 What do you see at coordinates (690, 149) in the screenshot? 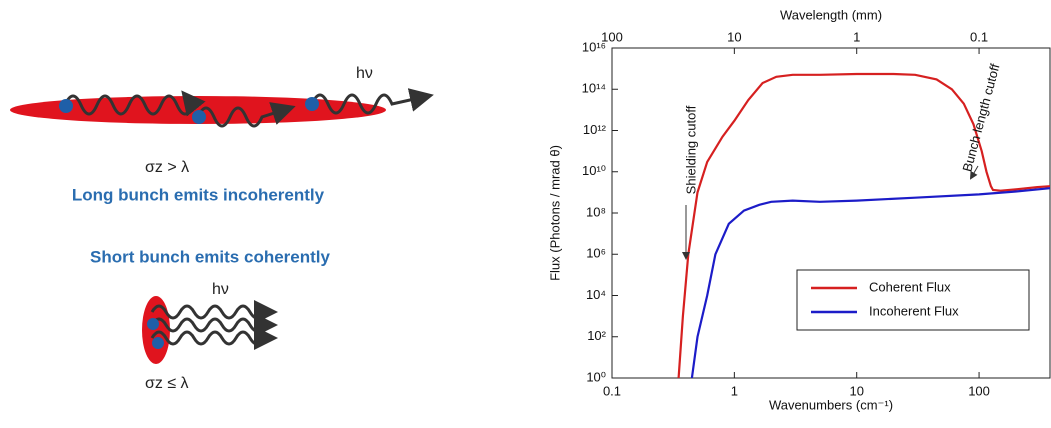
I see `annotation: Shielding cutoff` at bounding box center [690, 149].